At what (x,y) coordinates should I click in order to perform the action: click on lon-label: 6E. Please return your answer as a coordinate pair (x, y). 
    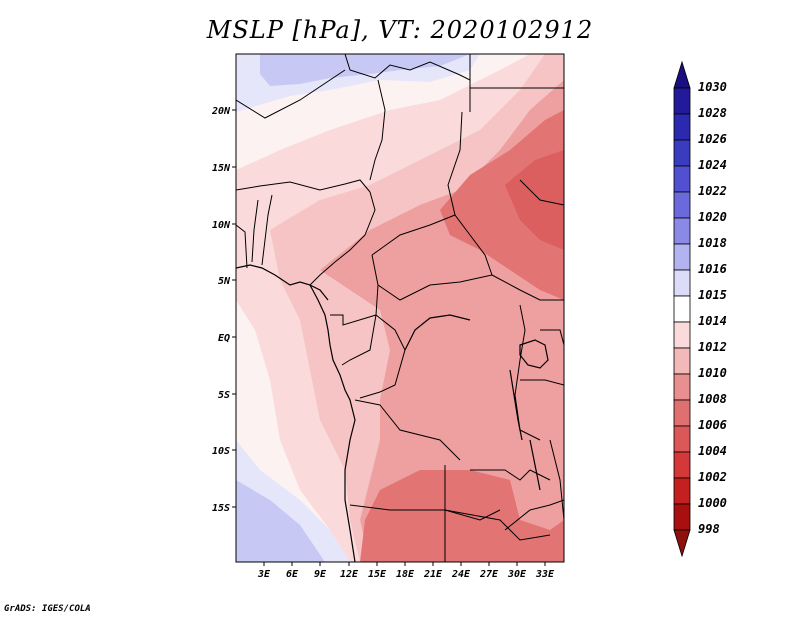
    Looking at the image, I should click on (292, 574).